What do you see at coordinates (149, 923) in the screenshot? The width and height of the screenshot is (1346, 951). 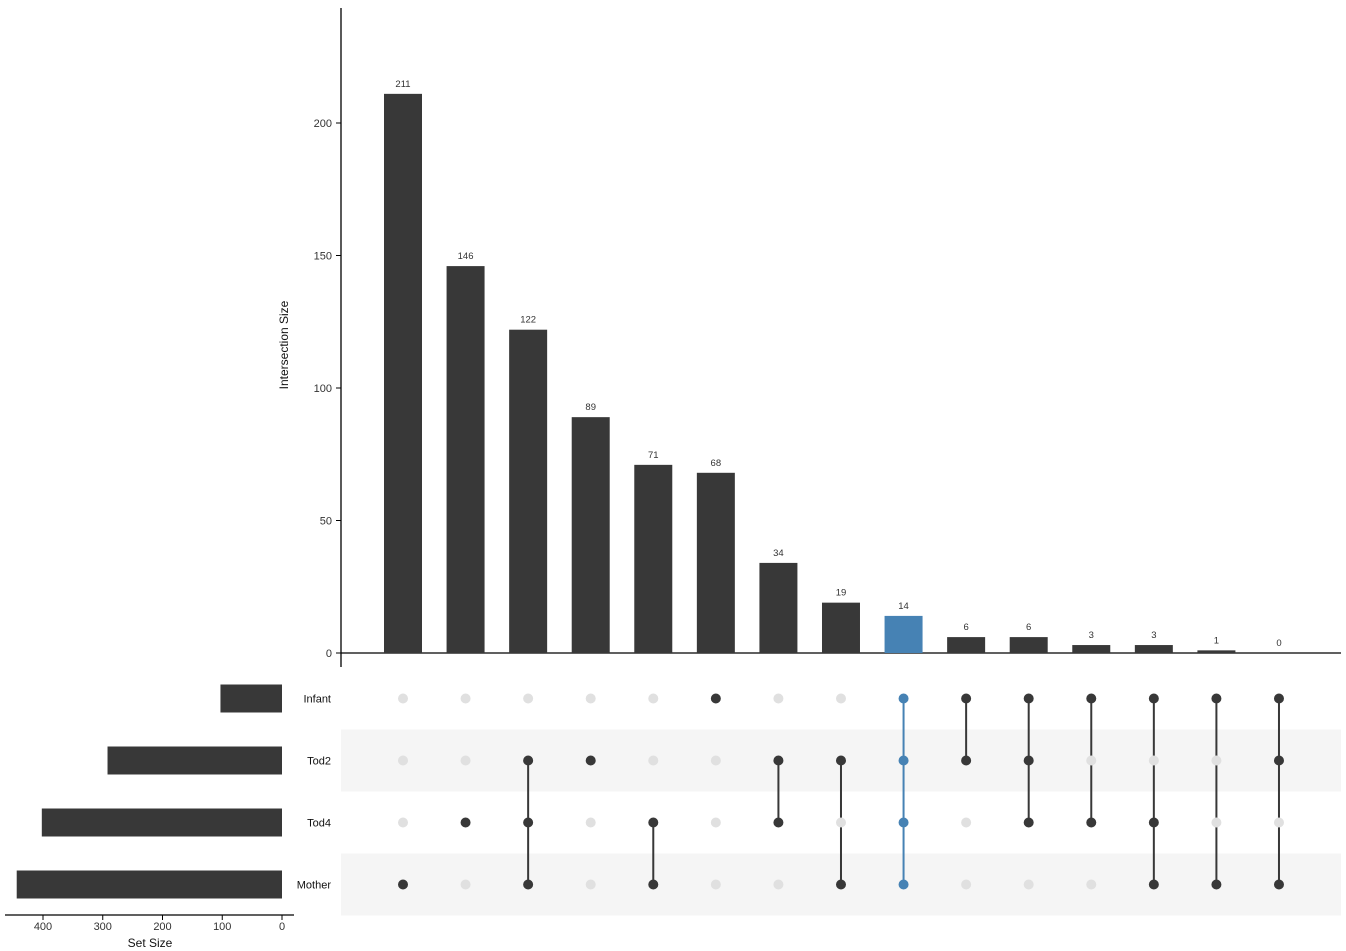 I see `set-size-axis: 400 300 200 100 0` at bounding box center [149, 923].